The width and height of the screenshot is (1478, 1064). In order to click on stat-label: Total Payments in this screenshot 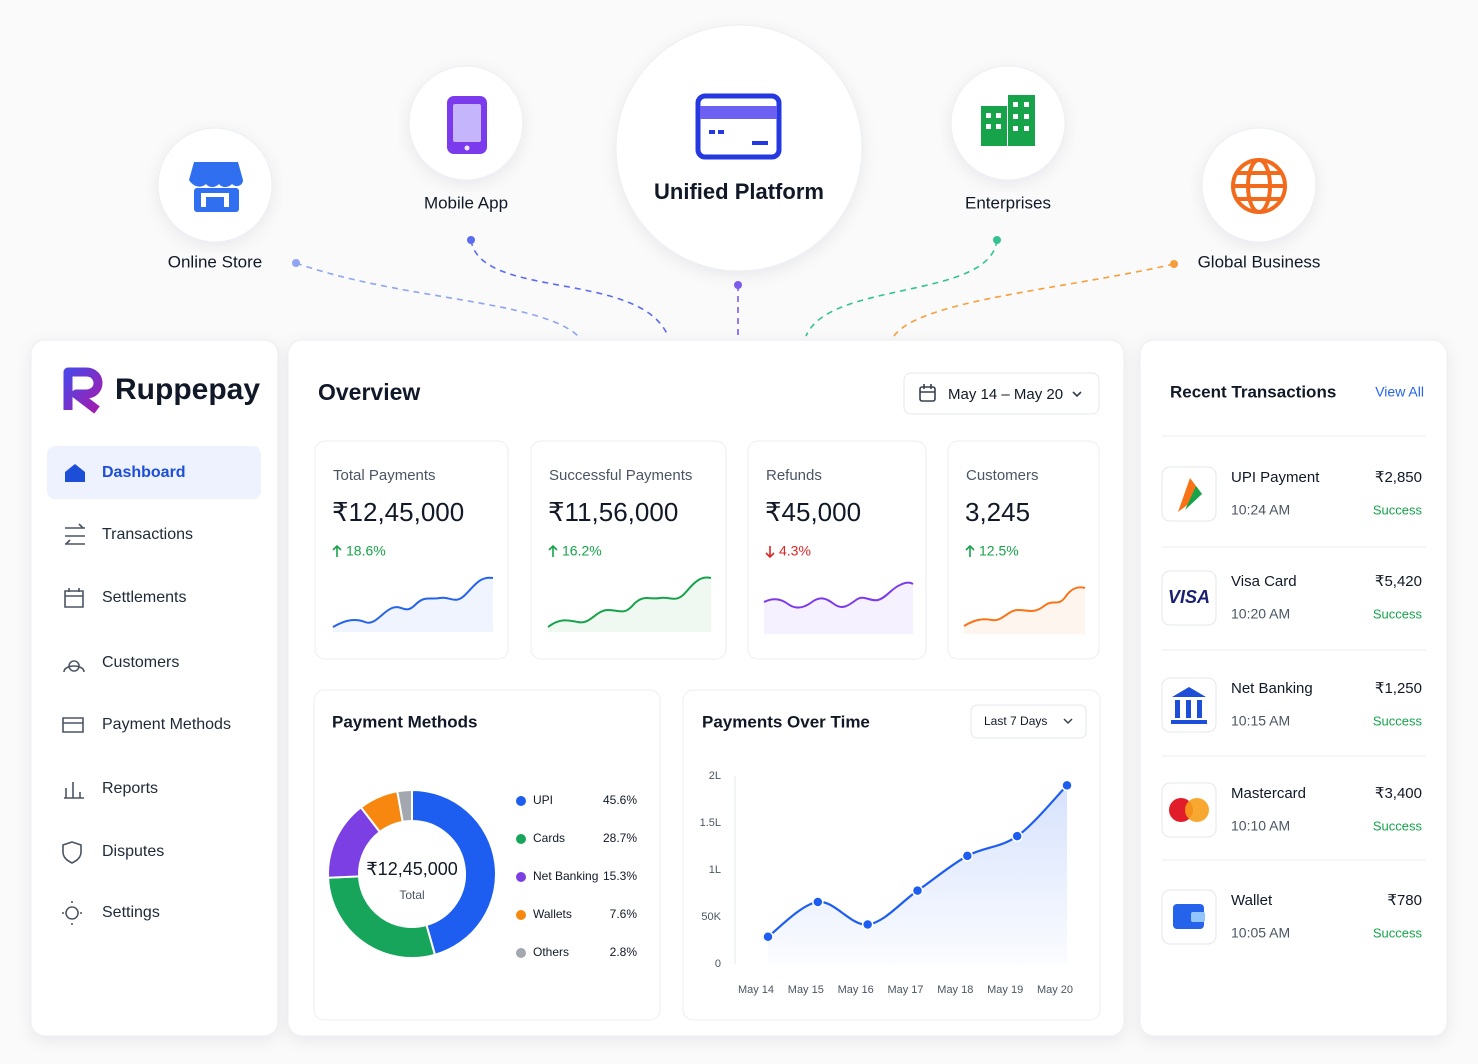, I will do `click(384, 475)`.